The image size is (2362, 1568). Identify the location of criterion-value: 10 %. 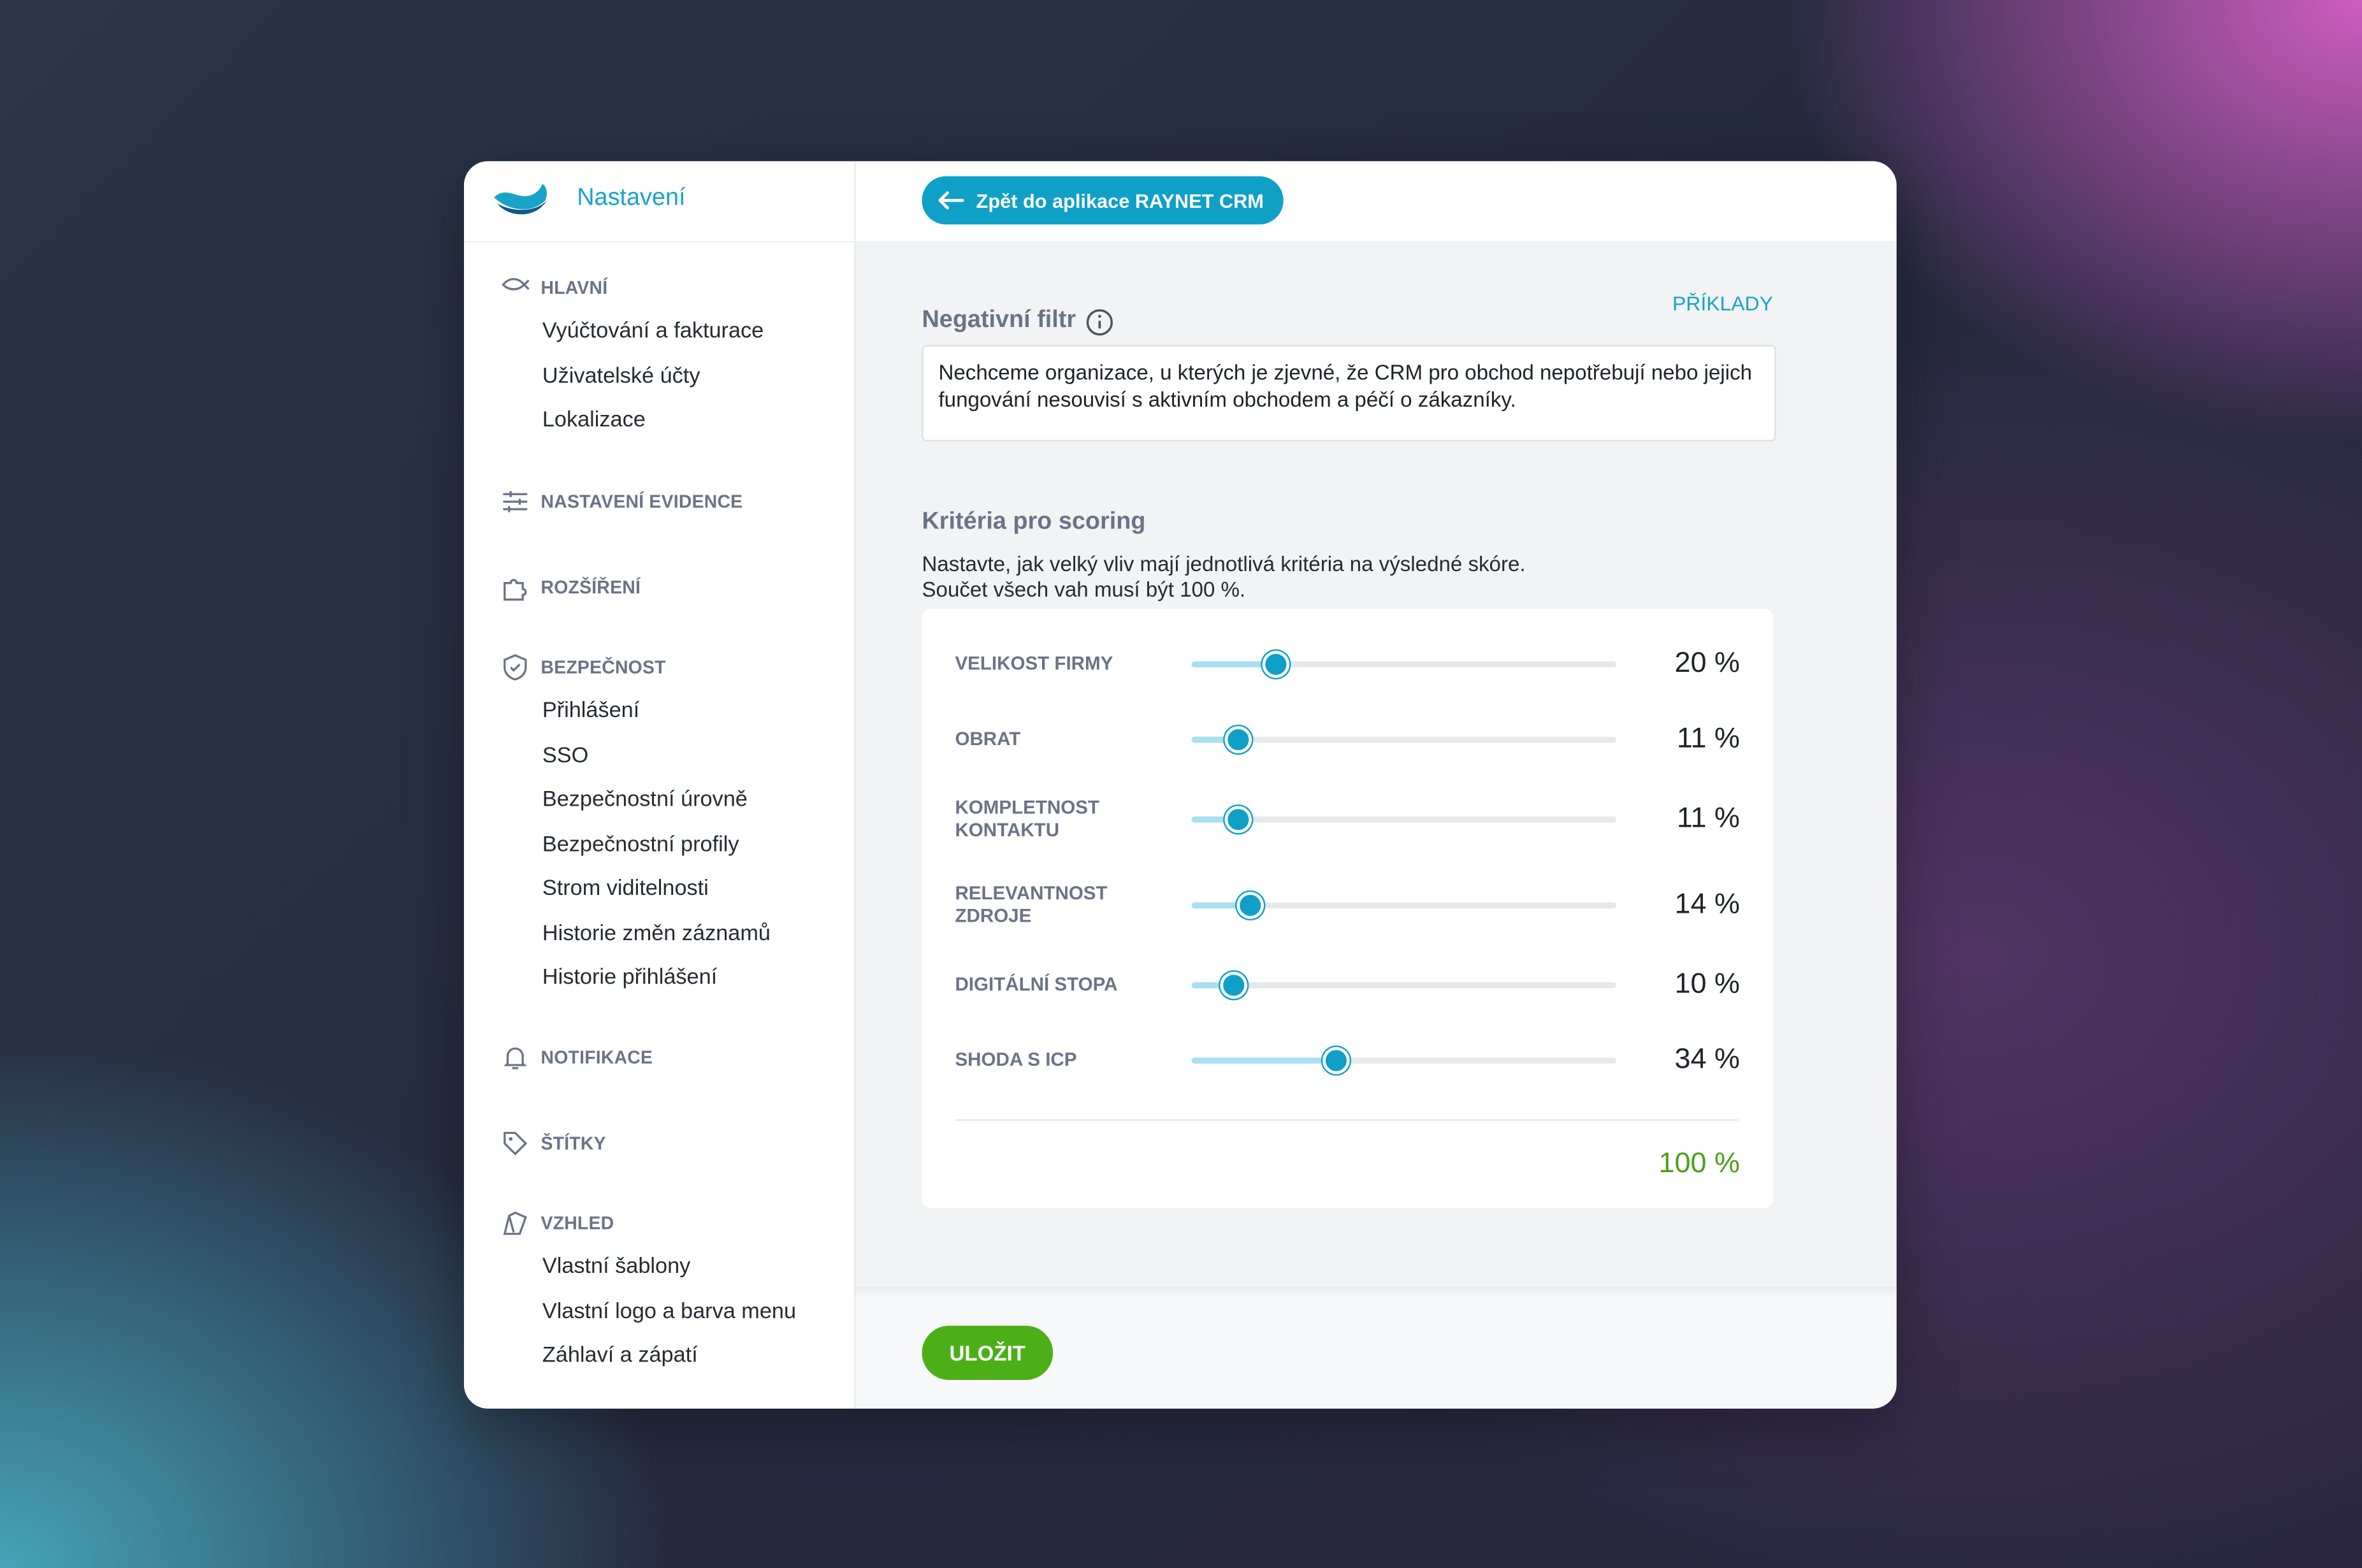
(1707, 985).